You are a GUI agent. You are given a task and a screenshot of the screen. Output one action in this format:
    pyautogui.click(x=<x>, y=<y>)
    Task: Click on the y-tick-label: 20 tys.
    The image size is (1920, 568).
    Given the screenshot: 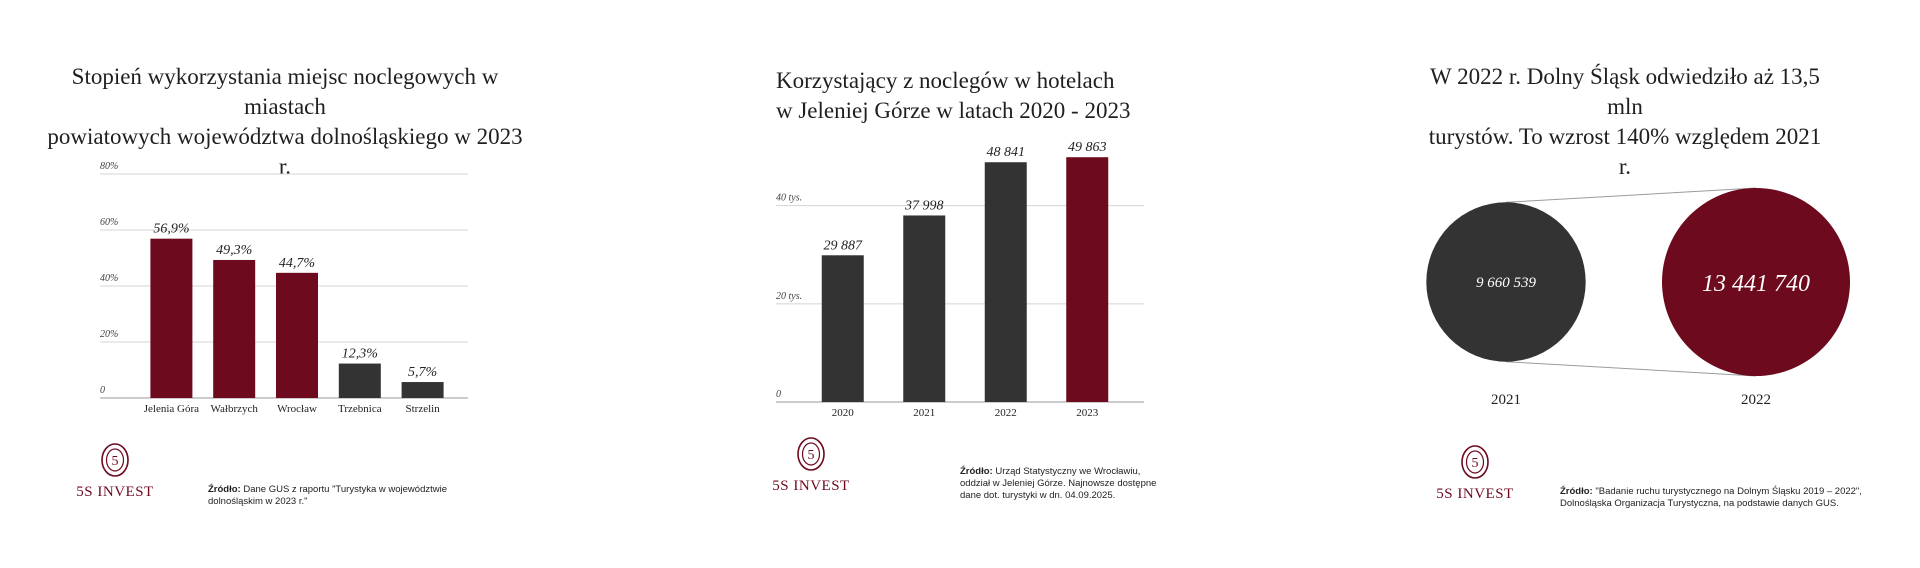 What is the action you would take?
    pyautogui.click(x=789, y=296)
    